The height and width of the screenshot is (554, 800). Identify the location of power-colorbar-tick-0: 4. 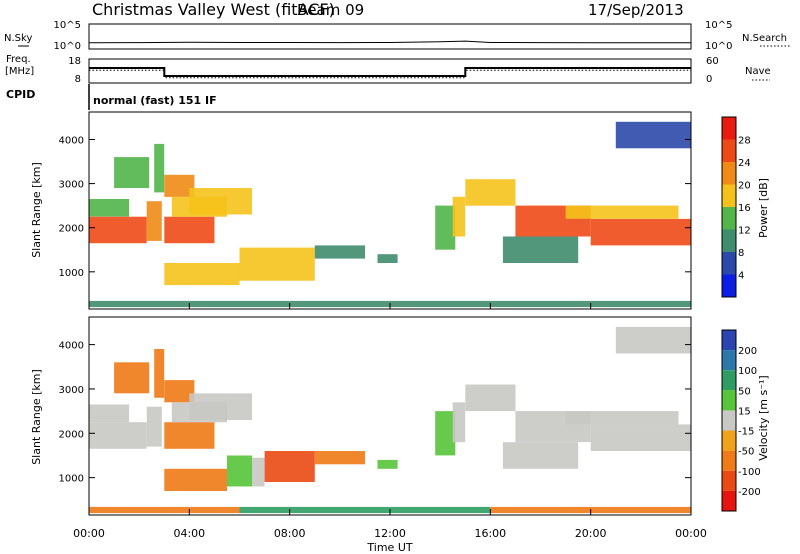
(741, 276).